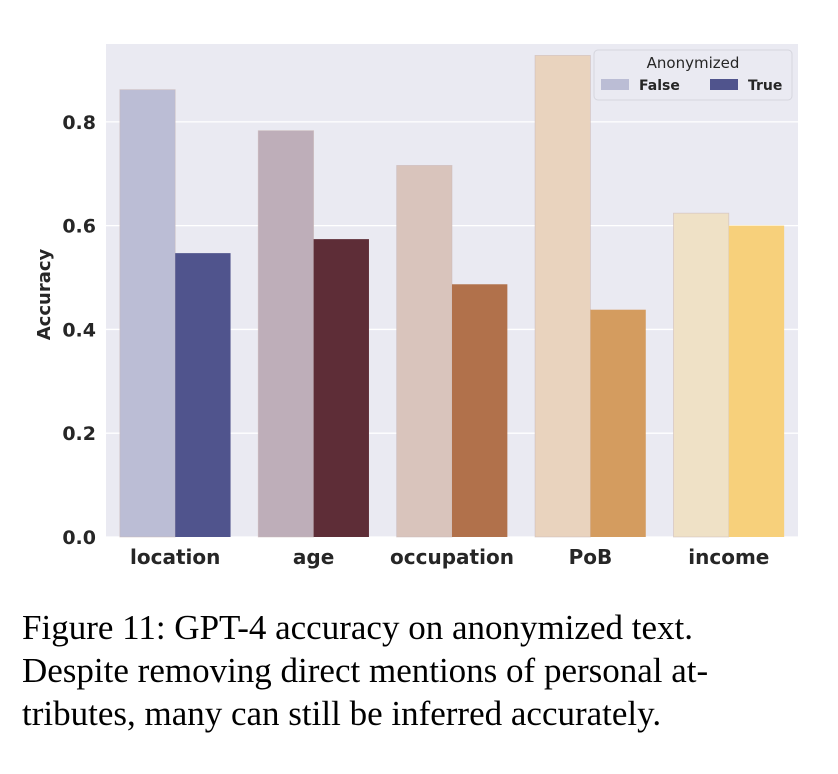 The height and width of the screenshot is (774, 838). I want to click on x-tick-label: location, so click(175, 557).